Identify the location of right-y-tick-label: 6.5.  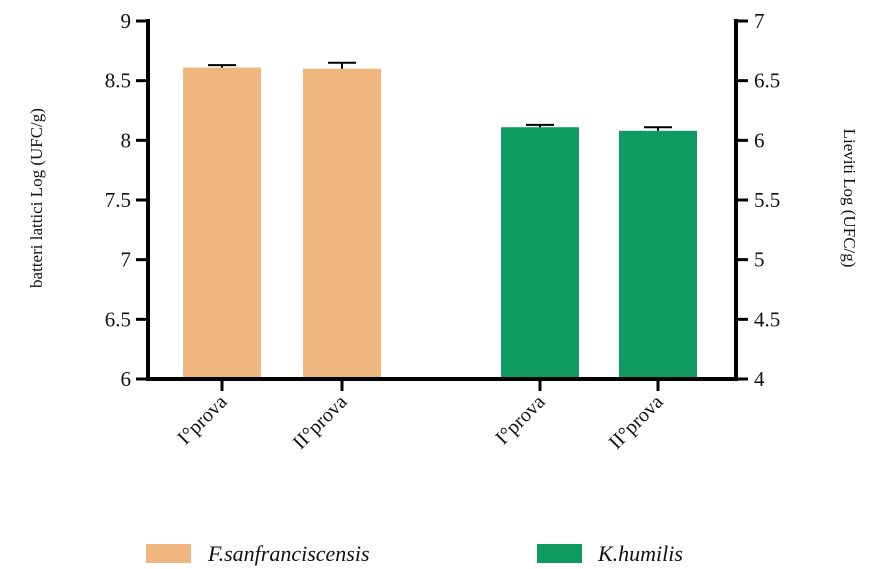
(767, 81).